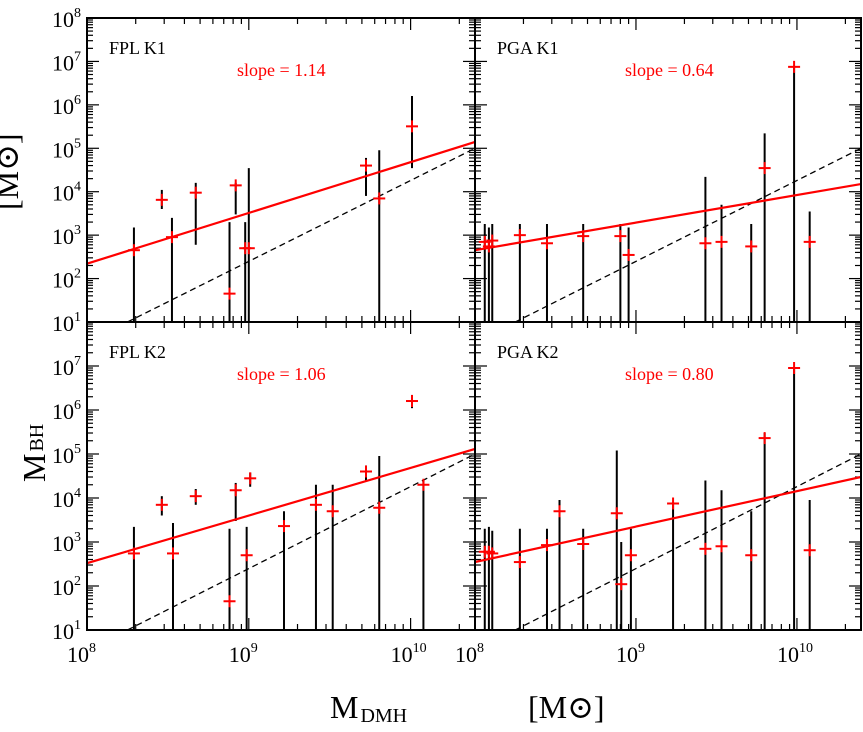 The height and width of the screenshot is (732, 863). What do you see at coordinates (669, 374) in the screenshot?
I see `slope-annotation: slope = 0.80` at bounding box center [669, 374].